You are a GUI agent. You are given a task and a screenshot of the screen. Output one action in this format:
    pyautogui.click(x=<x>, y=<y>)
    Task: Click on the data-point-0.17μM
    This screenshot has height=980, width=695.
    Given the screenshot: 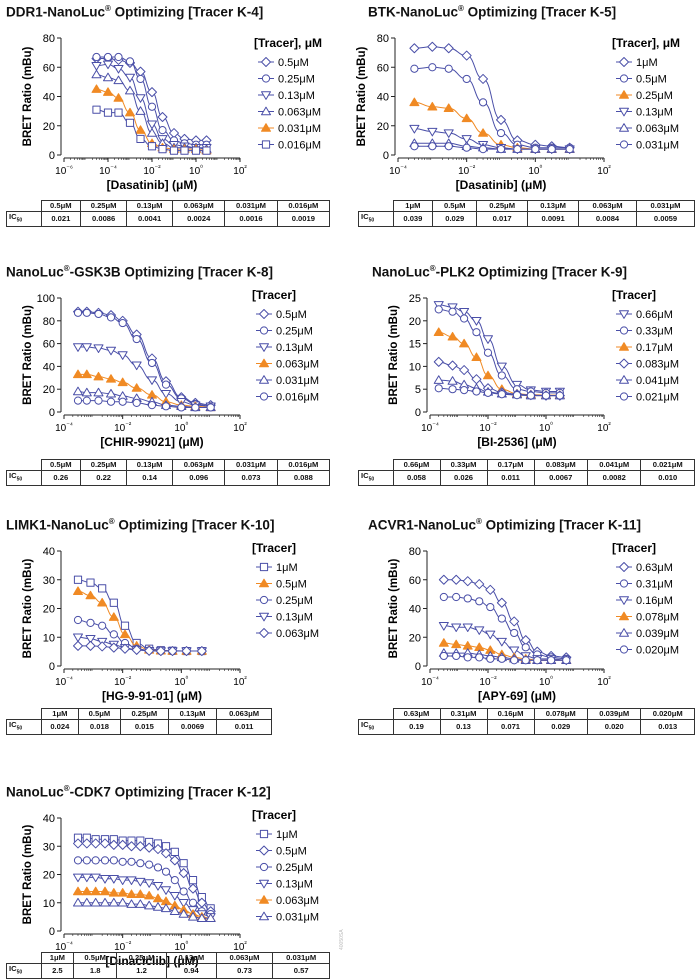 What is the action you would take?
    pyautogui.click(x=452, y=336)
    